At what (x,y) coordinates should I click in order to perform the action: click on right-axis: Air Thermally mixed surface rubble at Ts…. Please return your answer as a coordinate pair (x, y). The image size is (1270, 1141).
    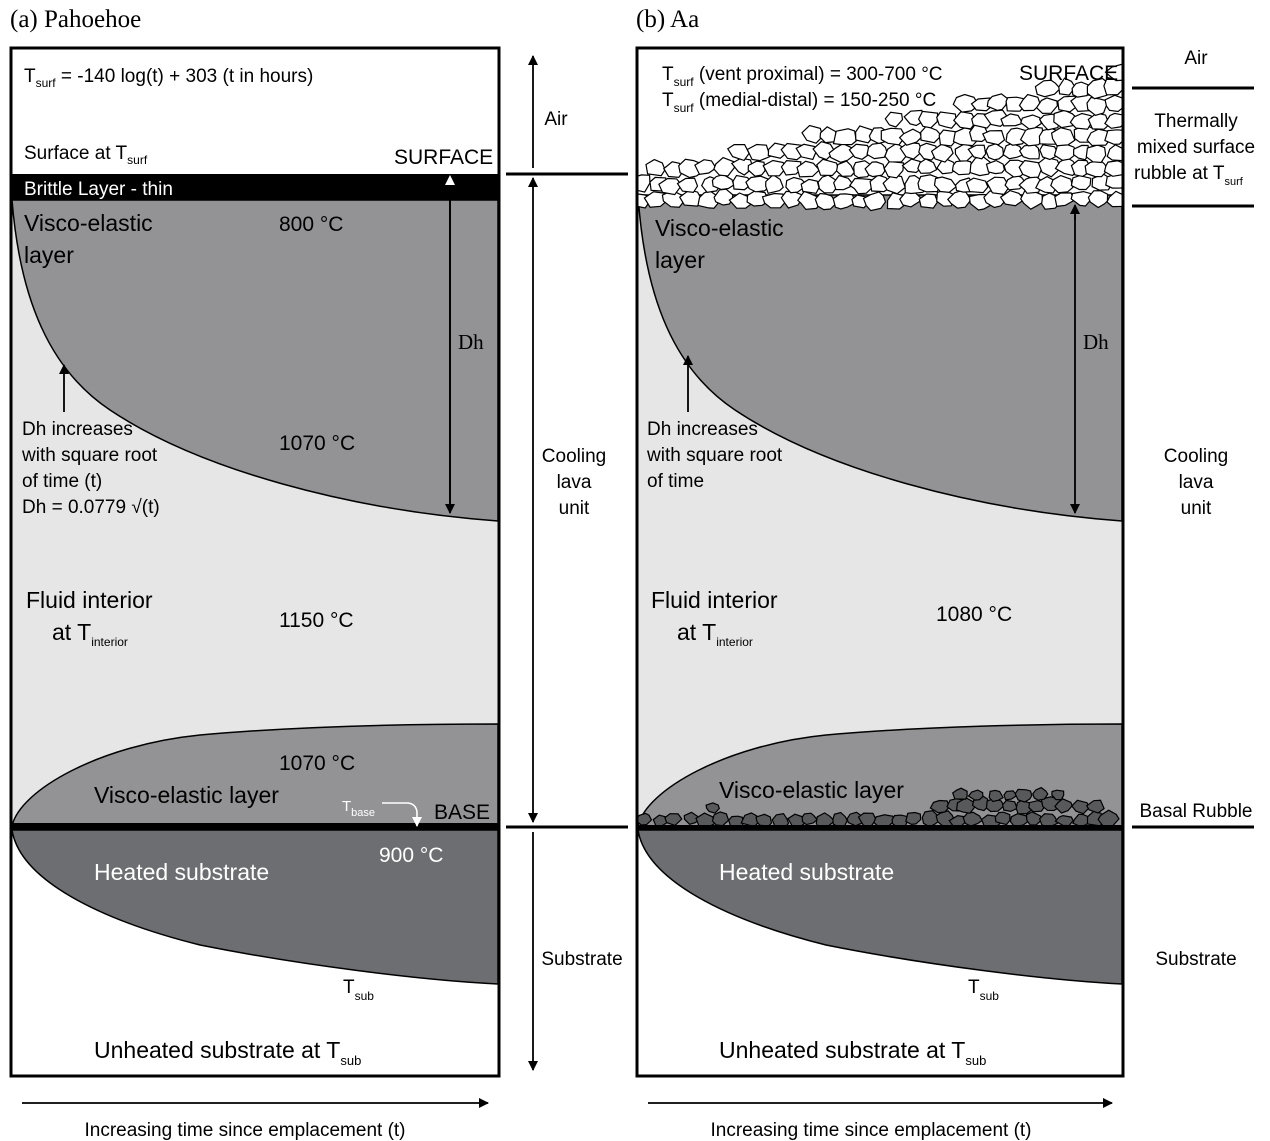
    Looking at the image, I should click on (1193, 509).